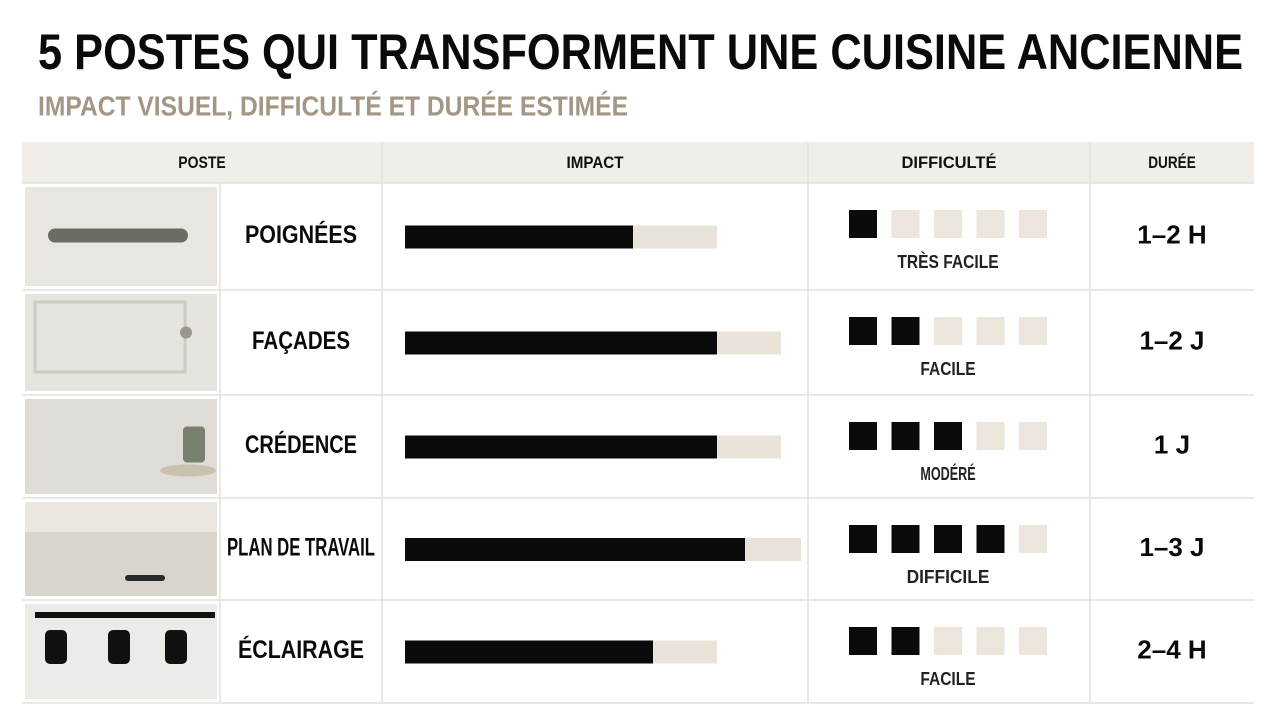  I want to click on difficulty-label: TRÈS FACILE, so click(947, 261).